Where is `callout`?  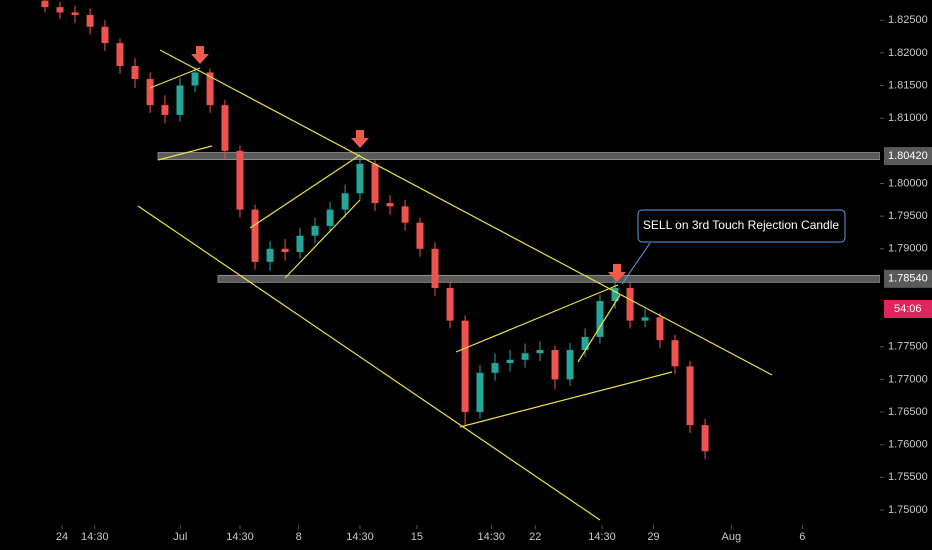
callout is located at coordinates (741, 226).